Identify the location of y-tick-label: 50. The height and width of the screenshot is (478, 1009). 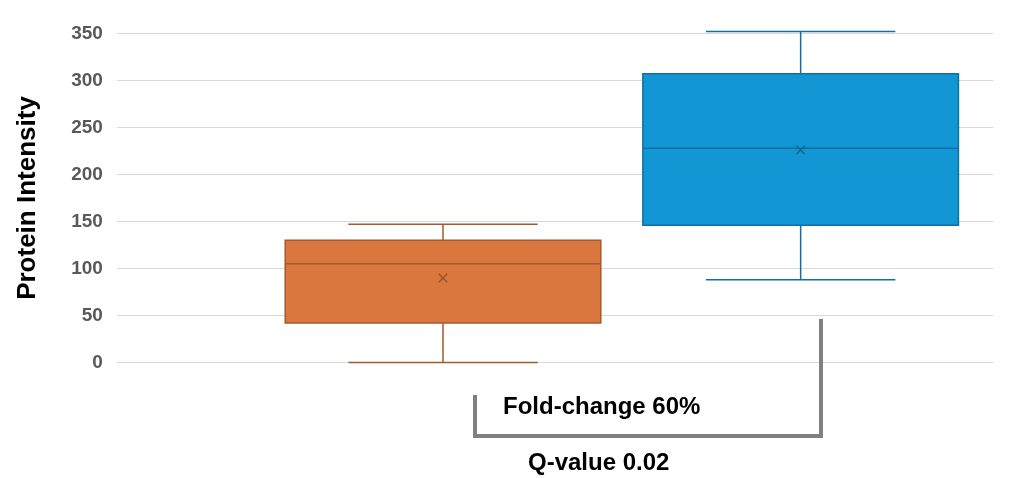
(92, 314).